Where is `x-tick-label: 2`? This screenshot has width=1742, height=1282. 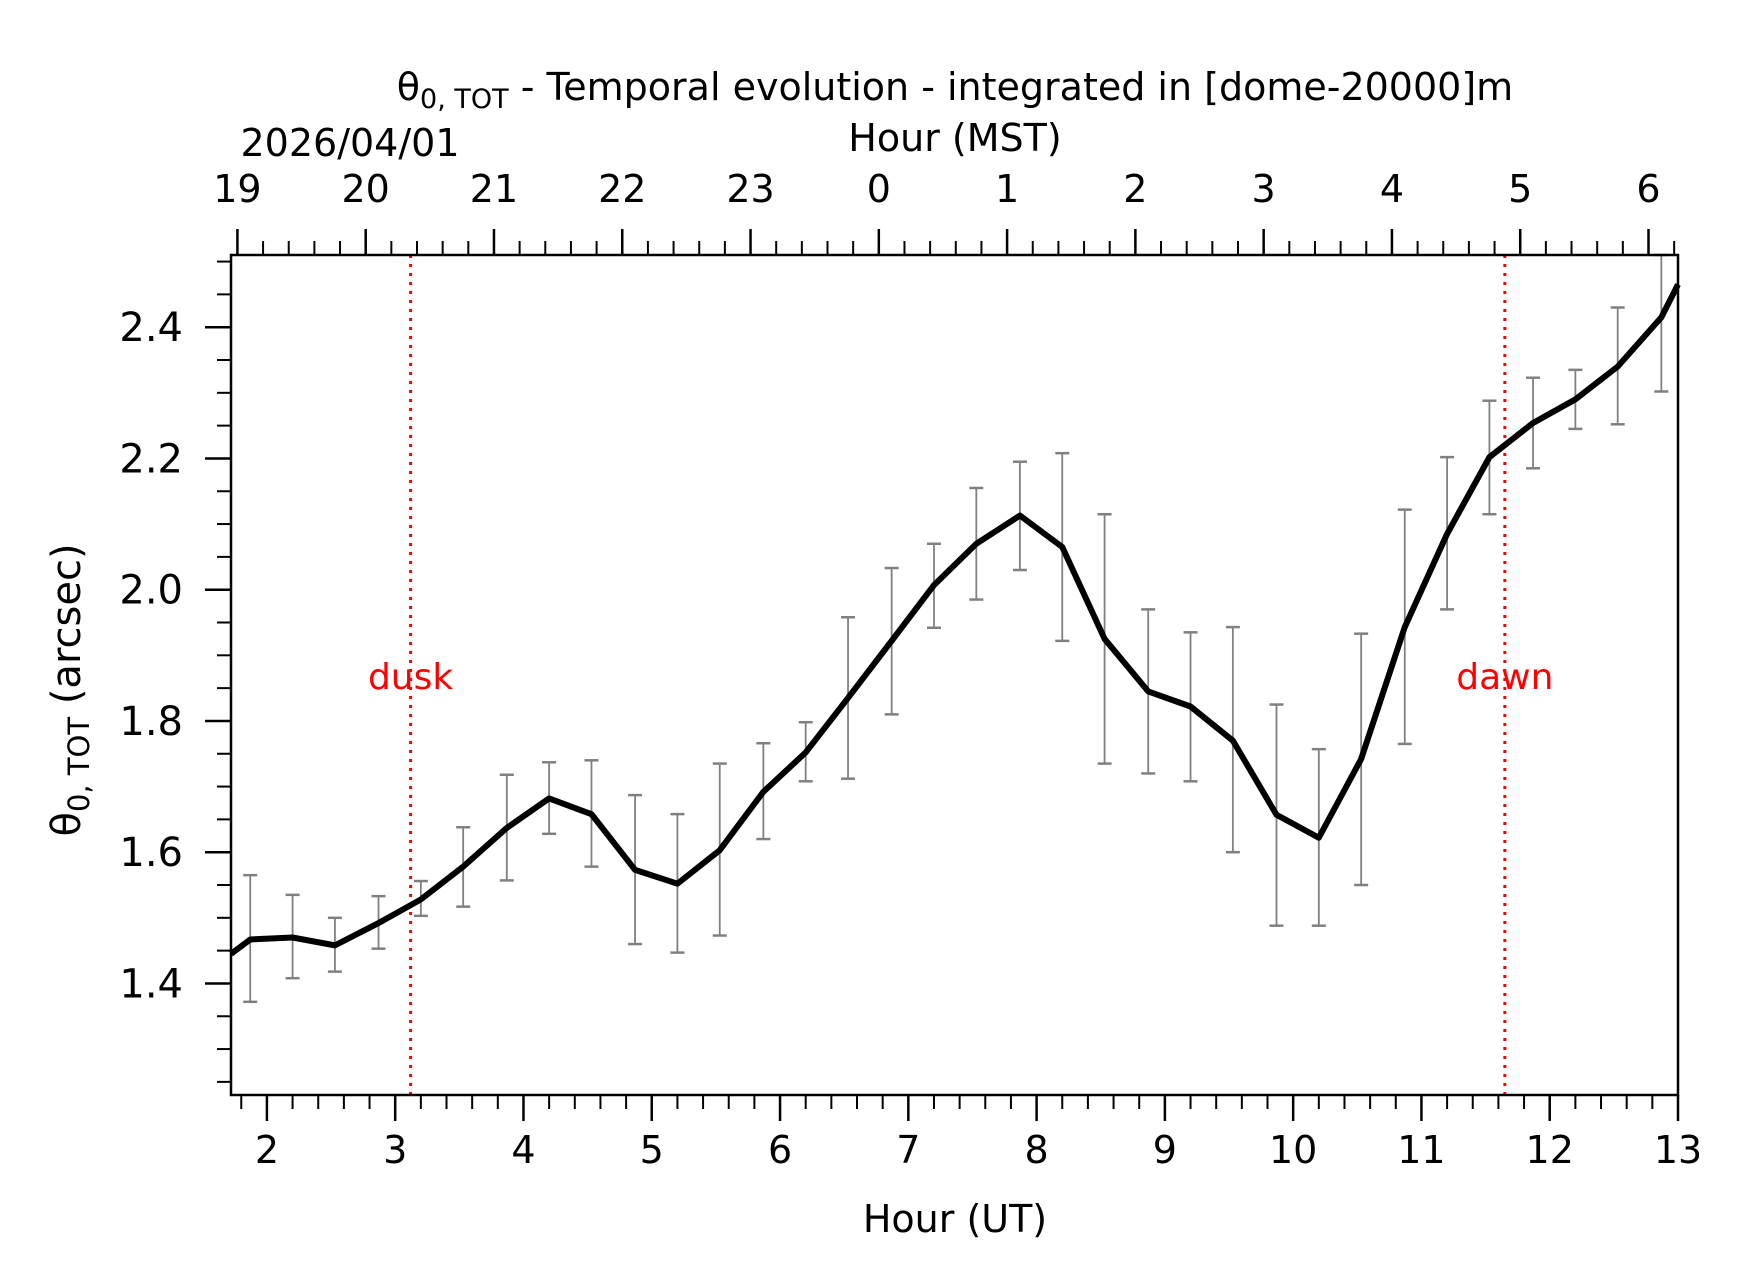 x-tick-label: 2 is located at coordinates (267, 1150).